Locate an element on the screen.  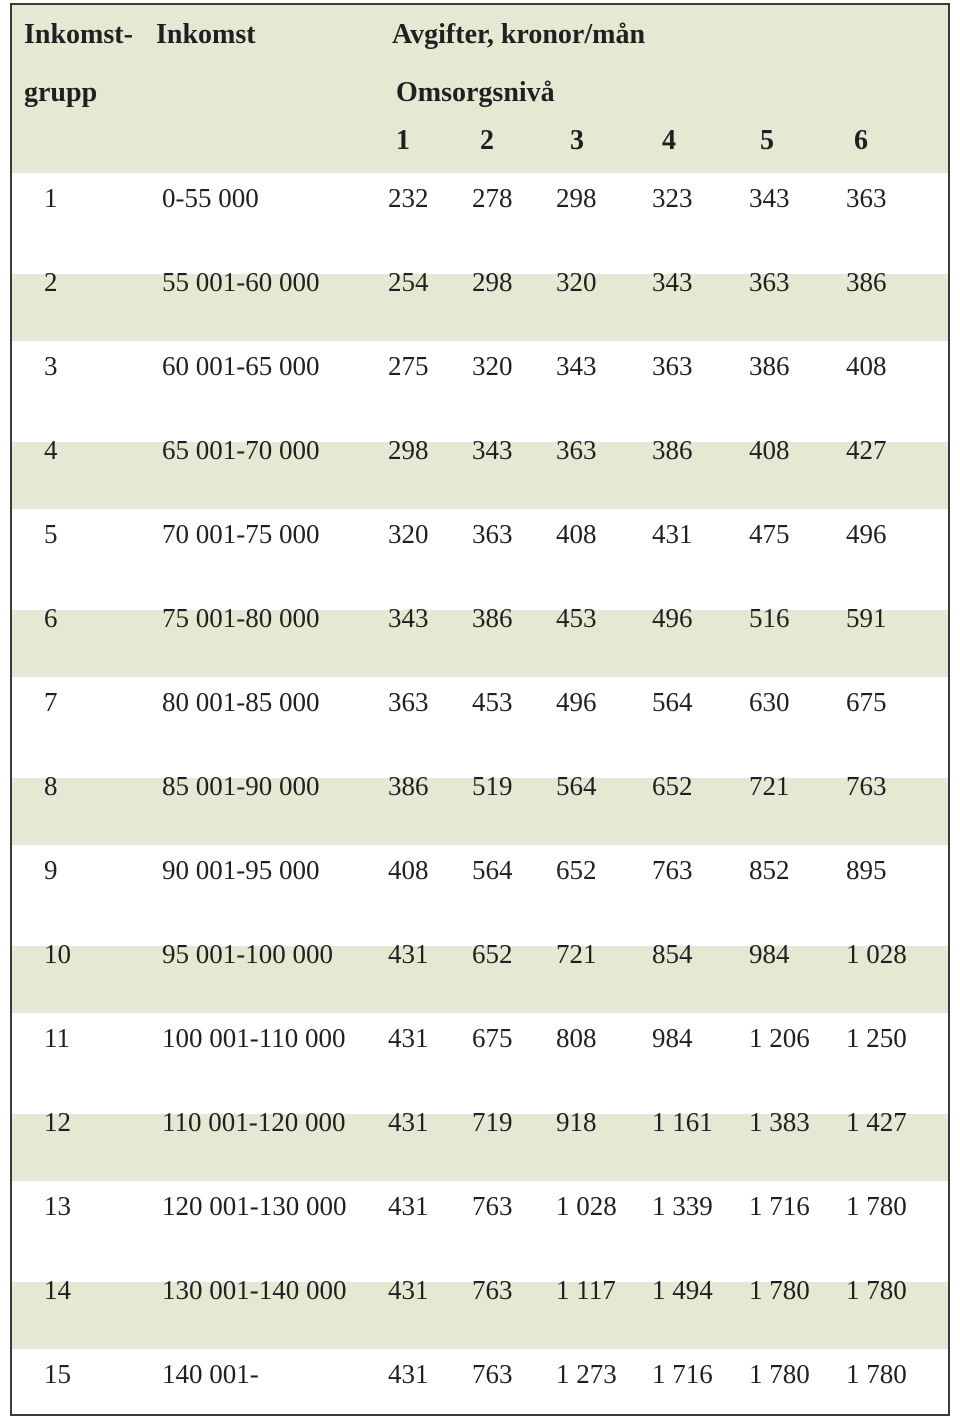
income-range-cell: 140 001- is located at coordinates (210, 1374).